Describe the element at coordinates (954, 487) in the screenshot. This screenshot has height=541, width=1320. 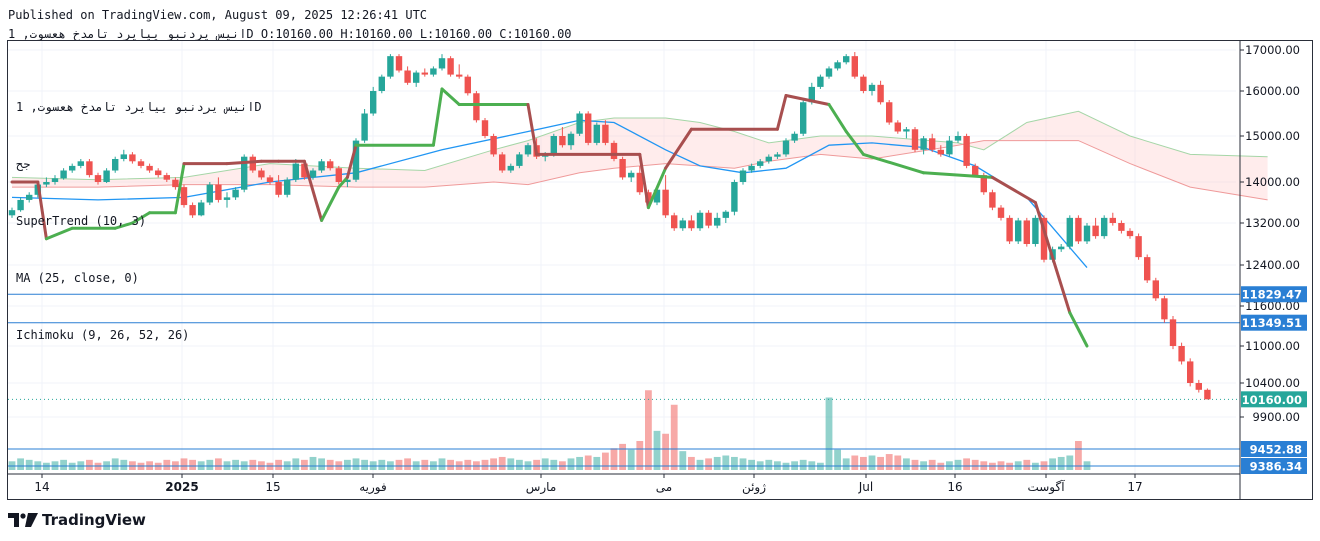
I see `time-tick-label: 16` at that location.